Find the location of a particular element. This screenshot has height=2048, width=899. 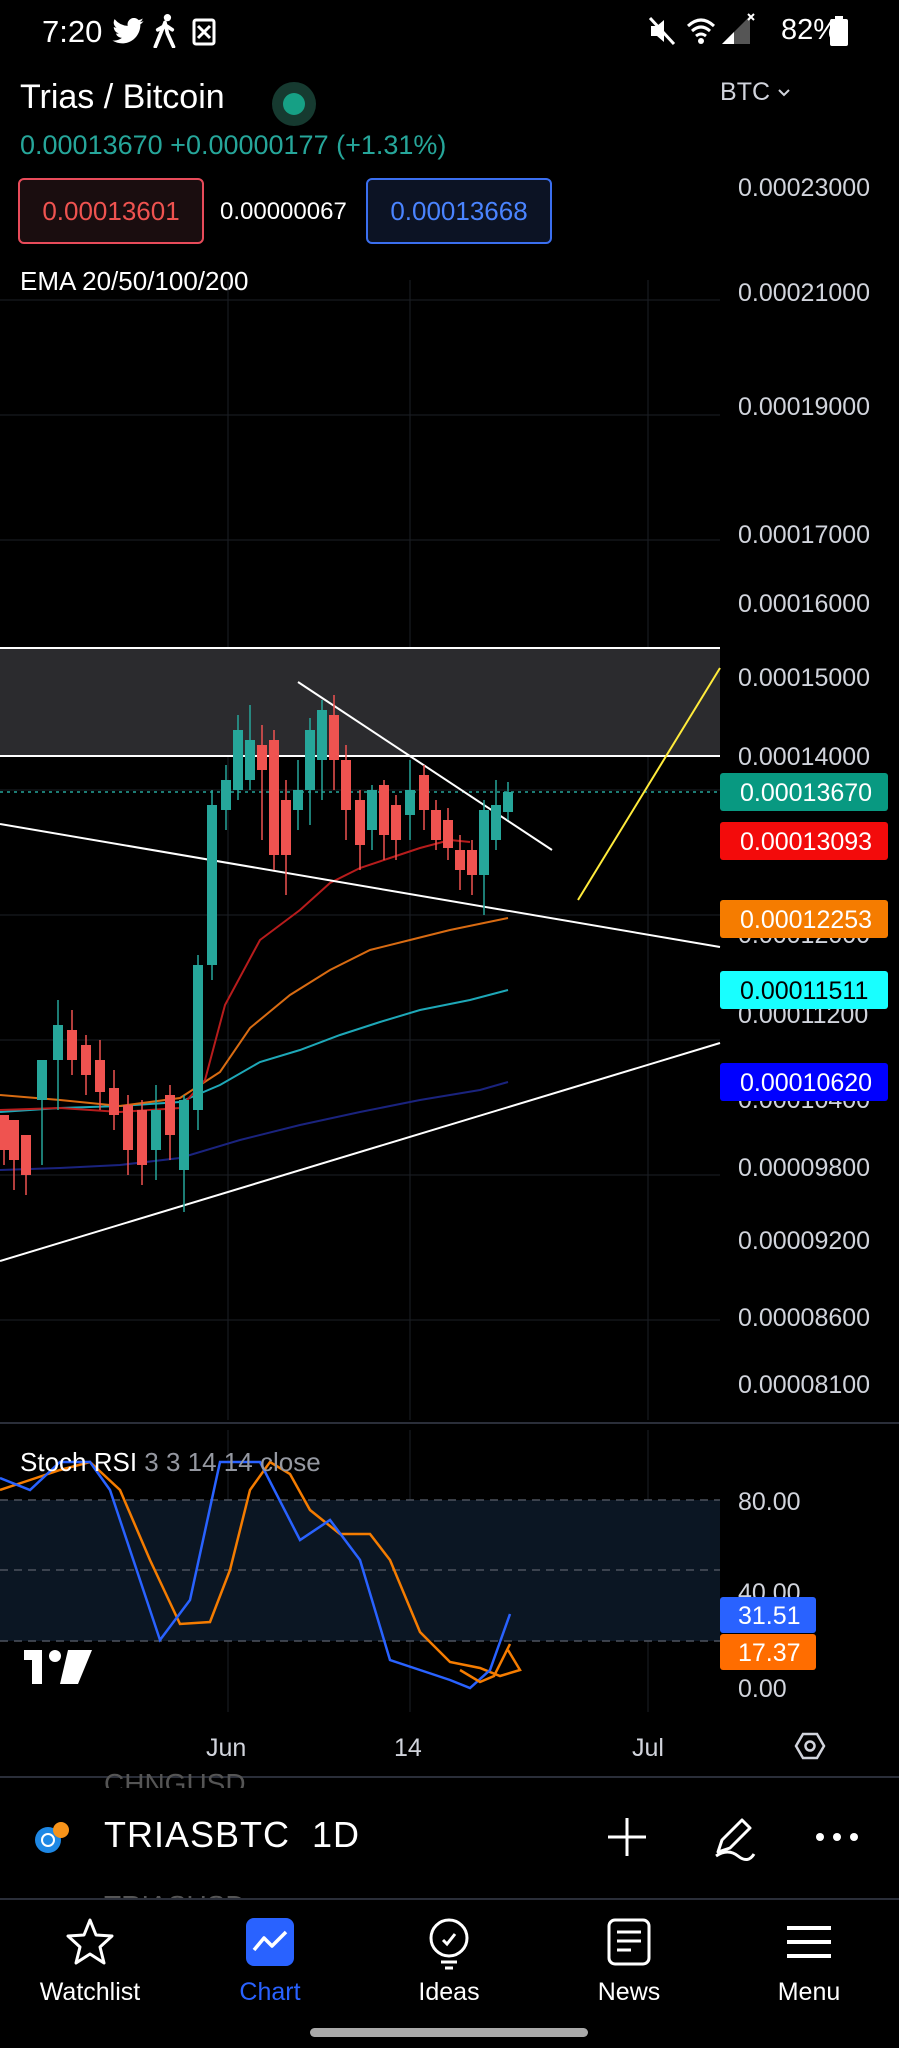

nav-menu: Menu is located at coordinates (809, 1960).